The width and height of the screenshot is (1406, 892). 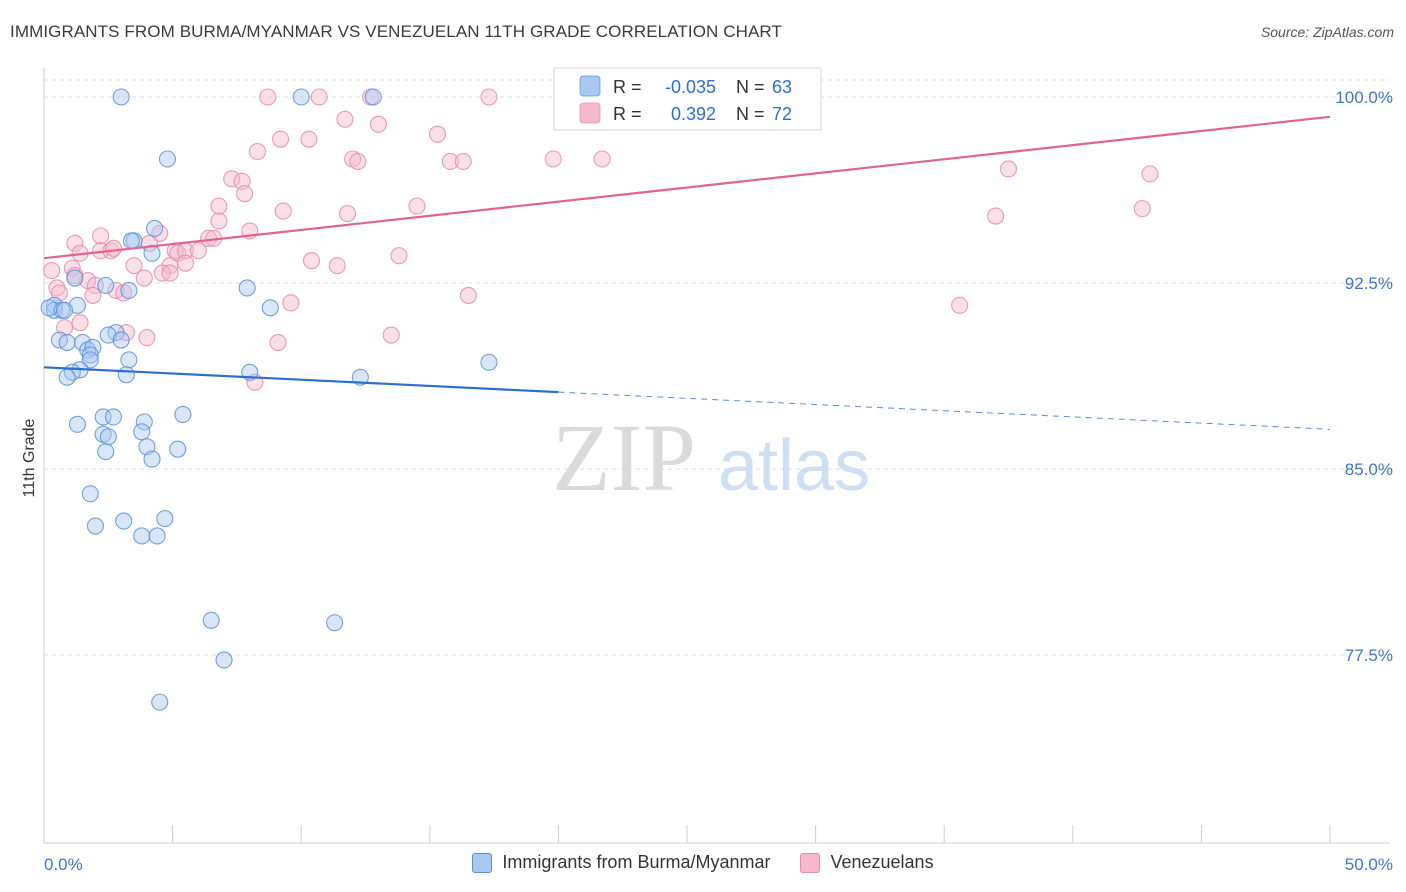 What do you see at coordinates (882, 862) in the screenshot?
I see `bottom-legend-label-venezuelans: Venezuelans` at bounding box center [882, 862].